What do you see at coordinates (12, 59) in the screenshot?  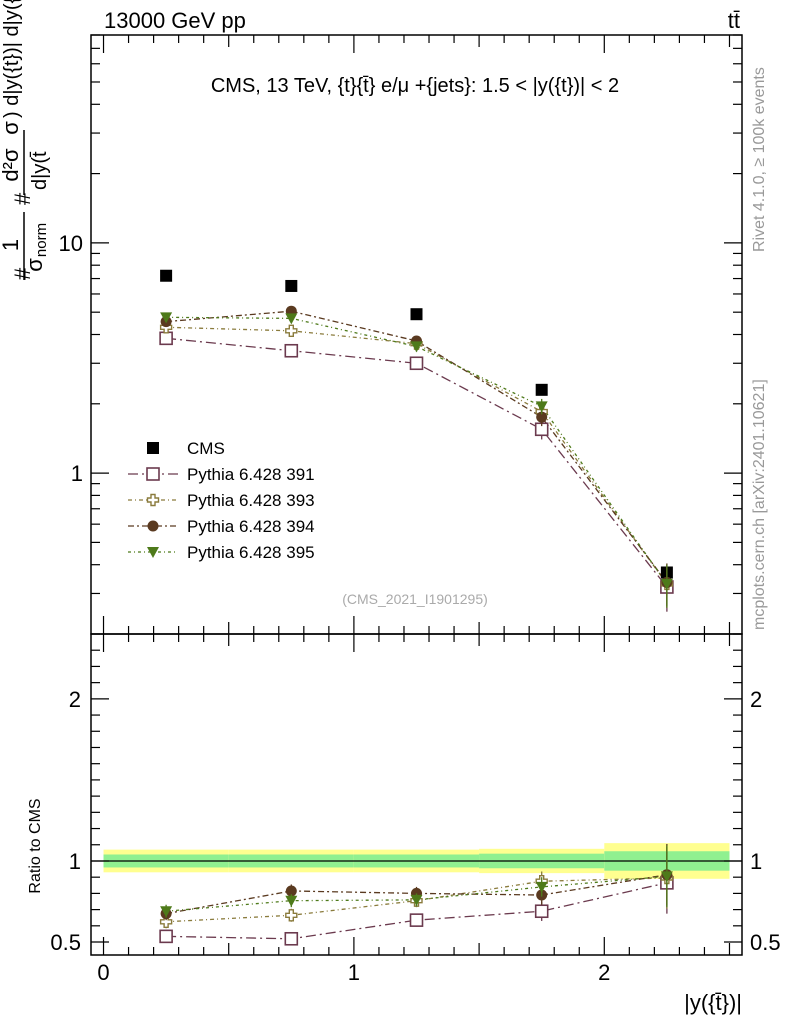 I see `y-label-numerator-tail: ) d|y({t})| d|y({t})|}` at bounding box center [12, 59].